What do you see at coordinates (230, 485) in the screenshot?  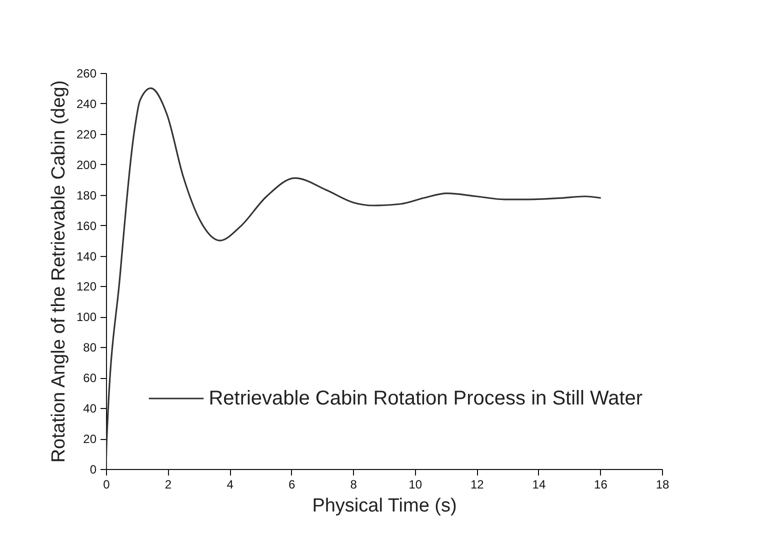 I see `x-tick-label: 4` at bounding box center [230, 485].